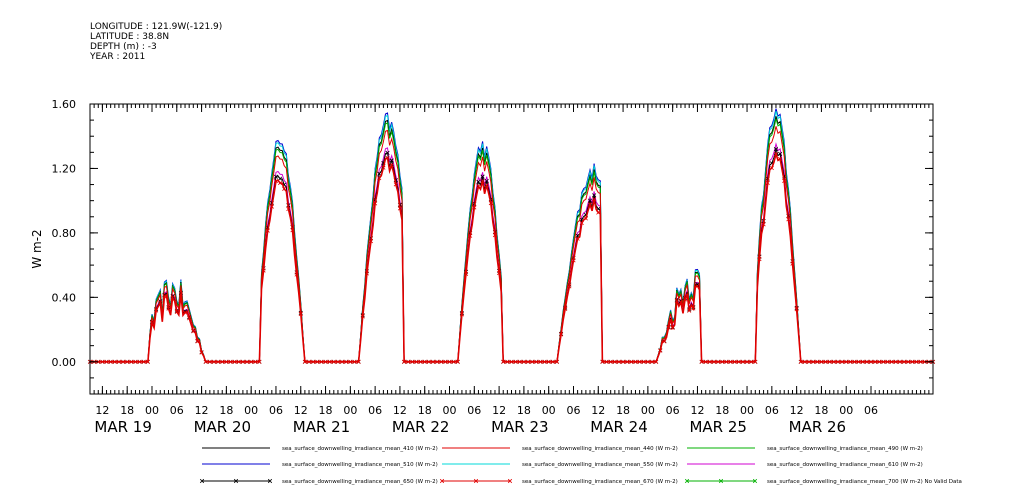 This screenshot has height=504, width=1009. Describe the element at coordinates (64, 362) in the screenshot. I see `y-tick-label: 0.00` at that location.